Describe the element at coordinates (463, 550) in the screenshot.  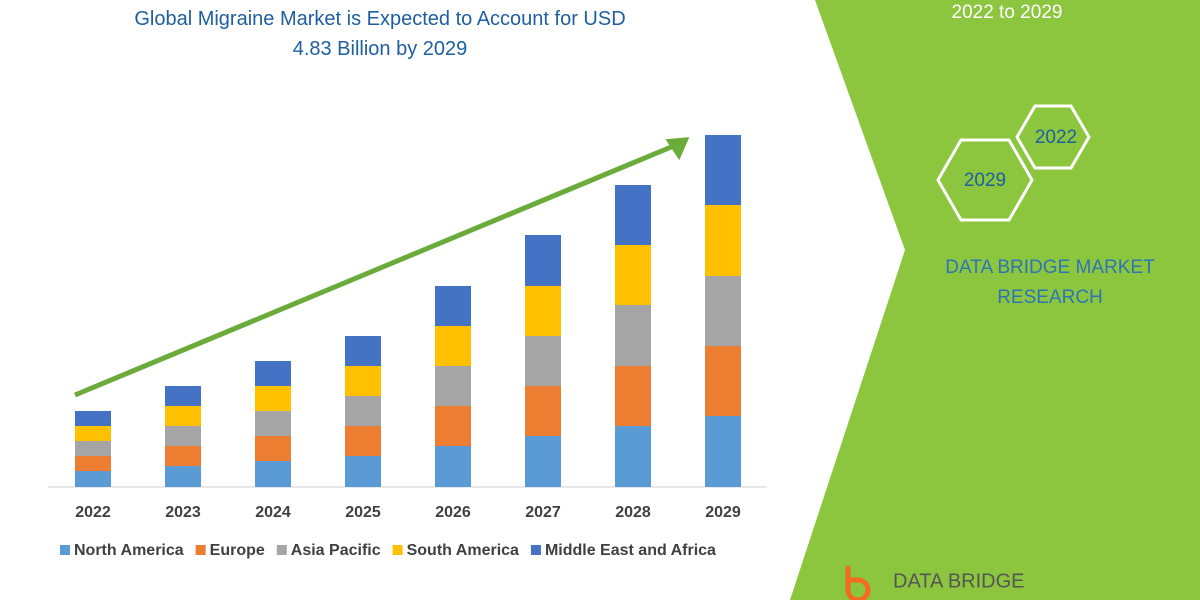
I see `legend-label: South America` at that location.